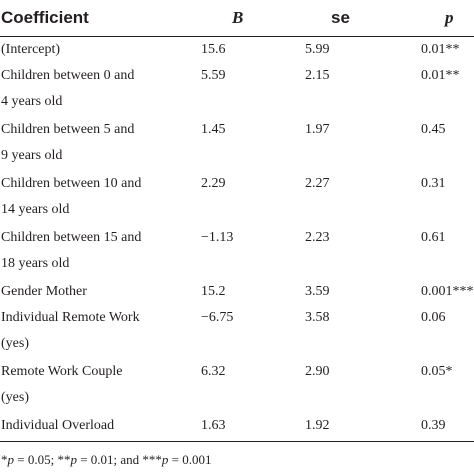 This screenshot has width=474, height=474. What do you see at coordinates (217, 317) in the screenshot?
I see `b-value-cell: −6.75` at bounding box center [217, 317].